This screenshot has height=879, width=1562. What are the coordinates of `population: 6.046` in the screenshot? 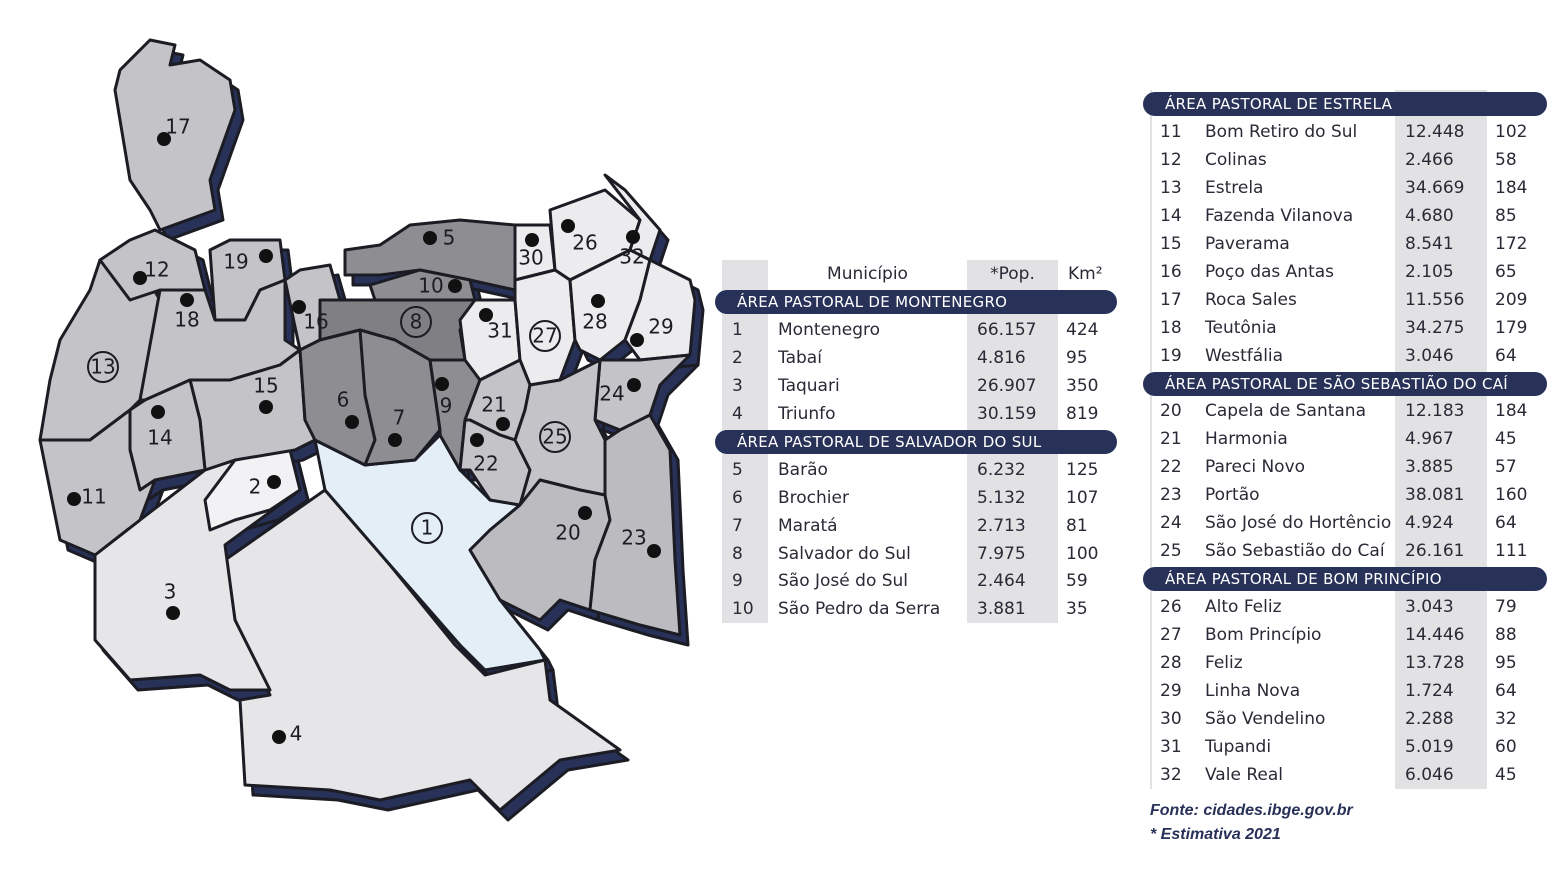 It's located at (1429, 774).